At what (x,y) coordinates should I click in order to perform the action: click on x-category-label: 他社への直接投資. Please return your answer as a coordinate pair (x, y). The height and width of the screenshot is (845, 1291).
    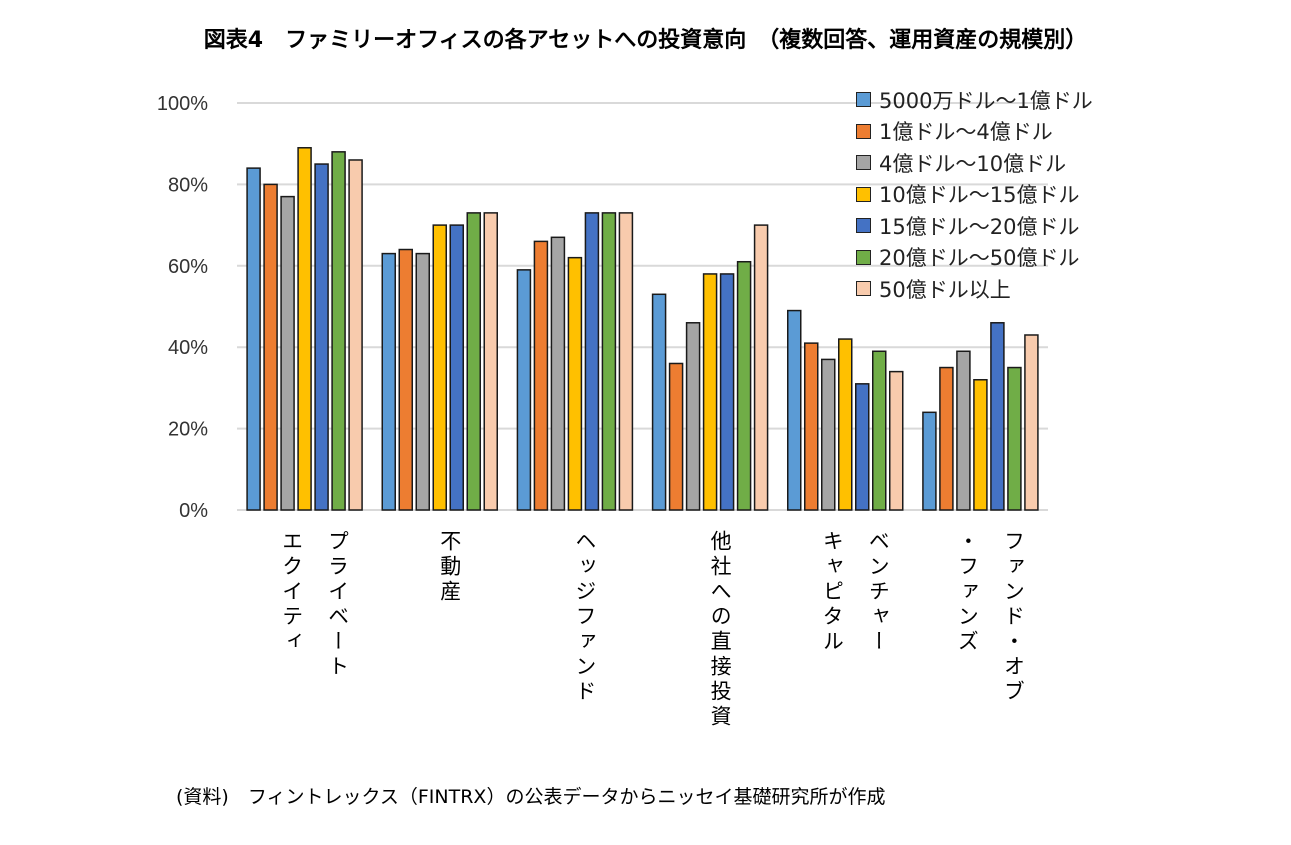
    Looking at the image, I should click on (720, 630).